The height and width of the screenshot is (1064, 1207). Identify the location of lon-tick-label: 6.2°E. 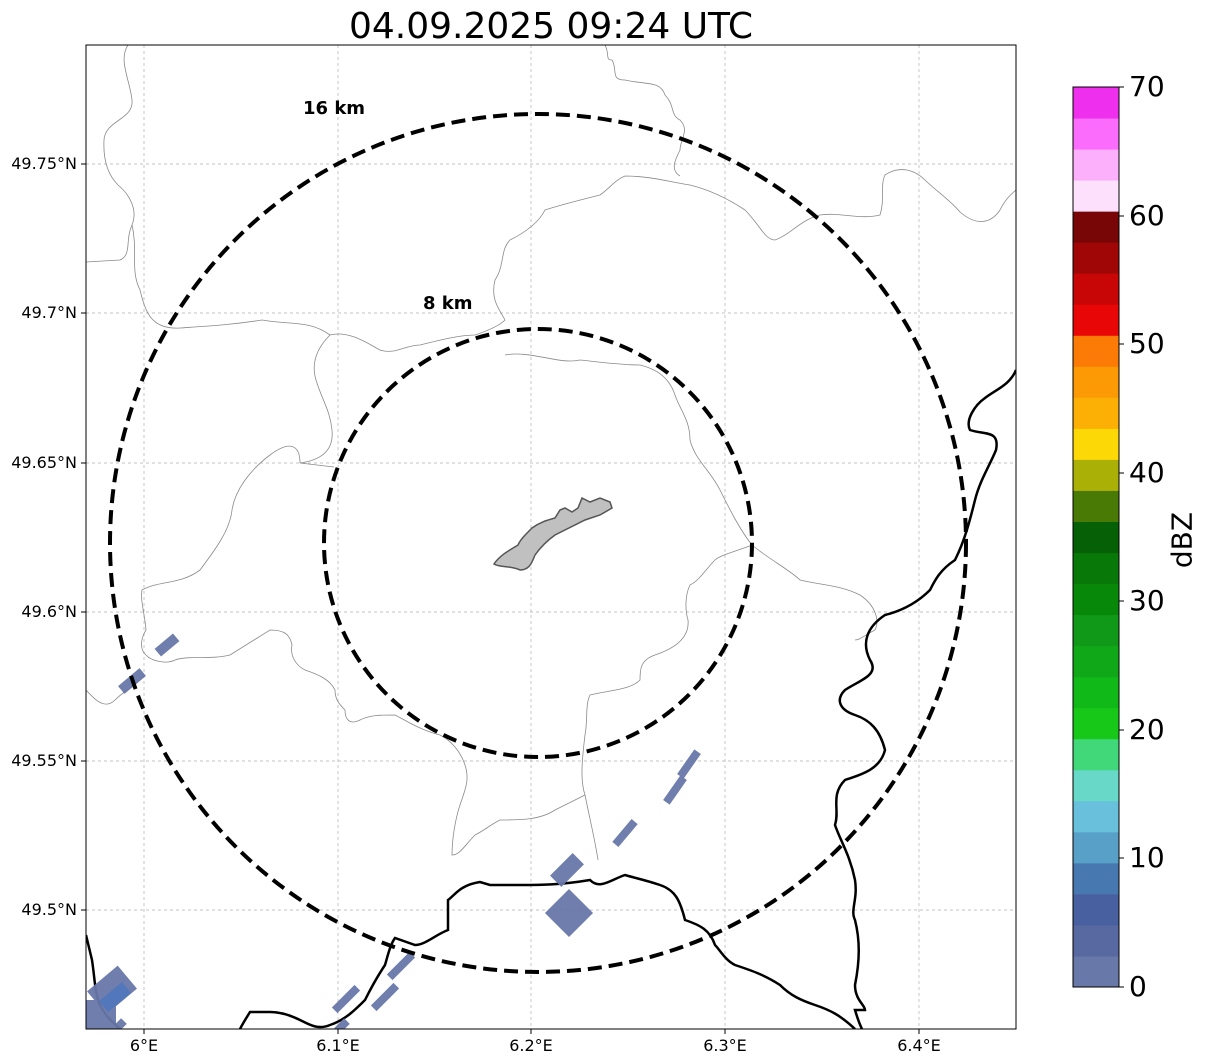
(531, 1045).